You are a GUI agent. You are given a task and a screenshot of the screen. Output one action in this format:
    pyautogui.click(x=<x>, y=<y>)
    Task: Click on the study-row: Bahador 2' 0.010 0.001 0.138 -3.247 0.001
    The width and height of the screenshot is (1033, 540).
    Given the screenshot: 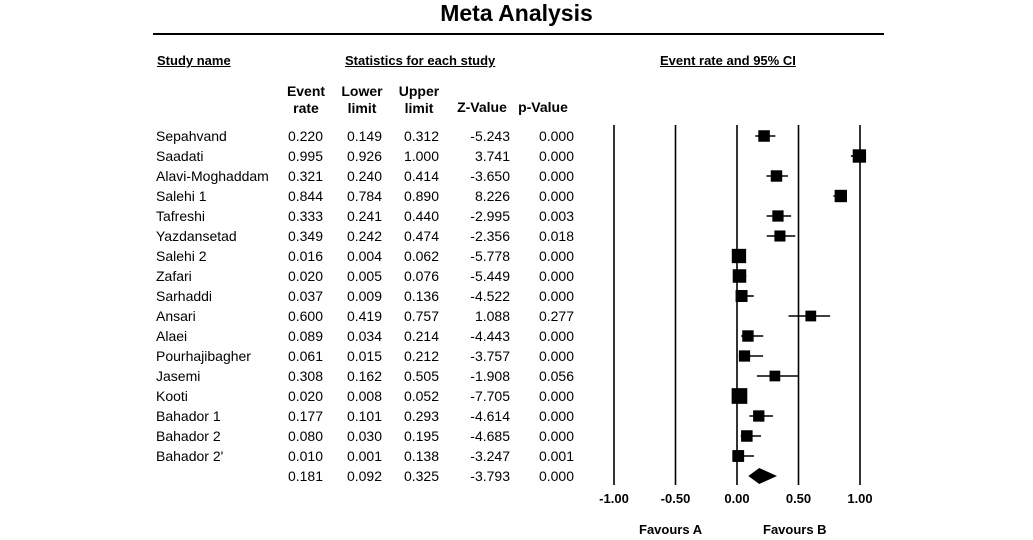 What is the action you would take?
    pyautogui.click(x=300, y=456)
    